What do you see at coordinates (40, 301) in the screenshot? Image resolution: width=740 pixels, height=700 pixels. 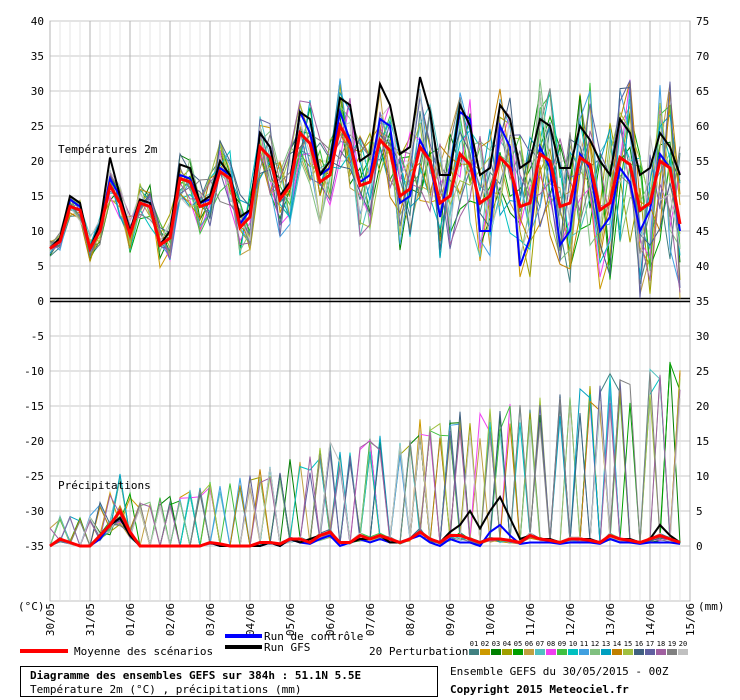 I see `left-tick-label: 0` at bounding box center [40, 301].